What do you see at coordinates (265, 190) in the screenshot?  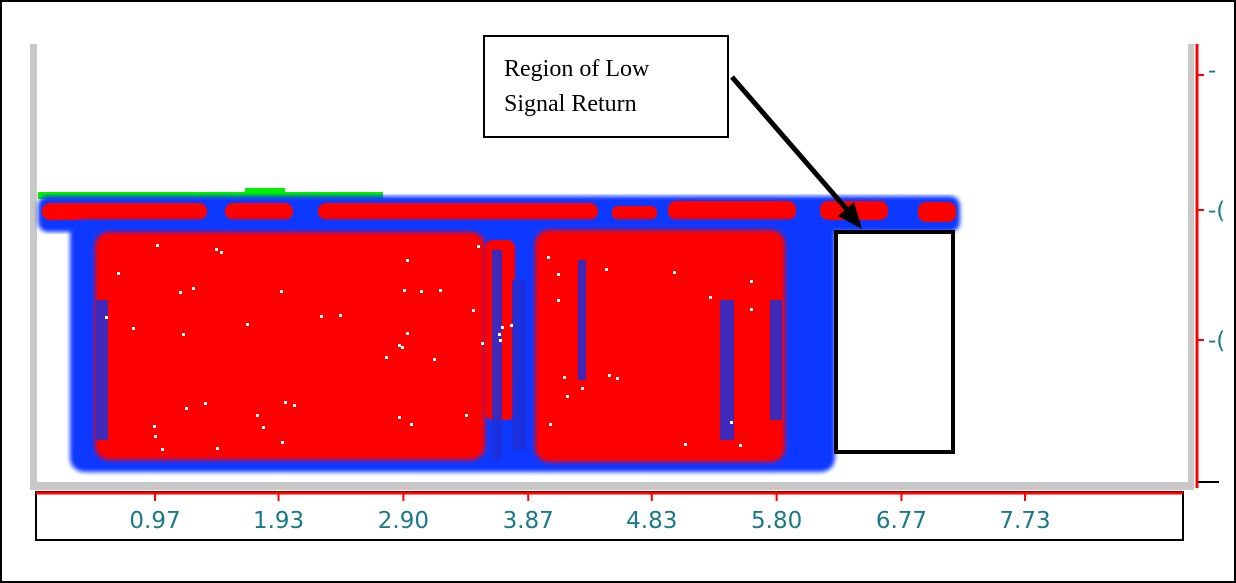 I see `noise-fleck` at bounding box center [265, 190].